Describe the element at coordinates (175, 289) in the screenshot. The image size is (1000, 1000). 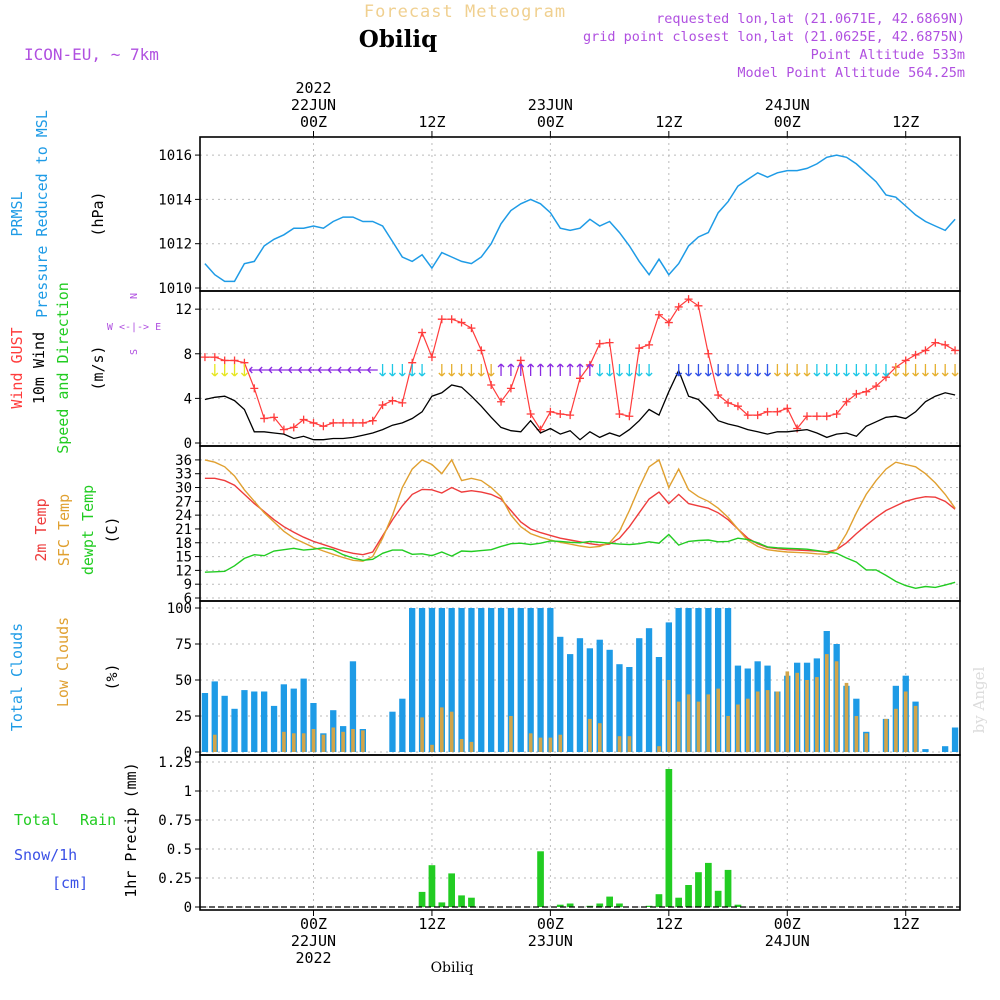
I see `y-tick-label: 1010` at that location.